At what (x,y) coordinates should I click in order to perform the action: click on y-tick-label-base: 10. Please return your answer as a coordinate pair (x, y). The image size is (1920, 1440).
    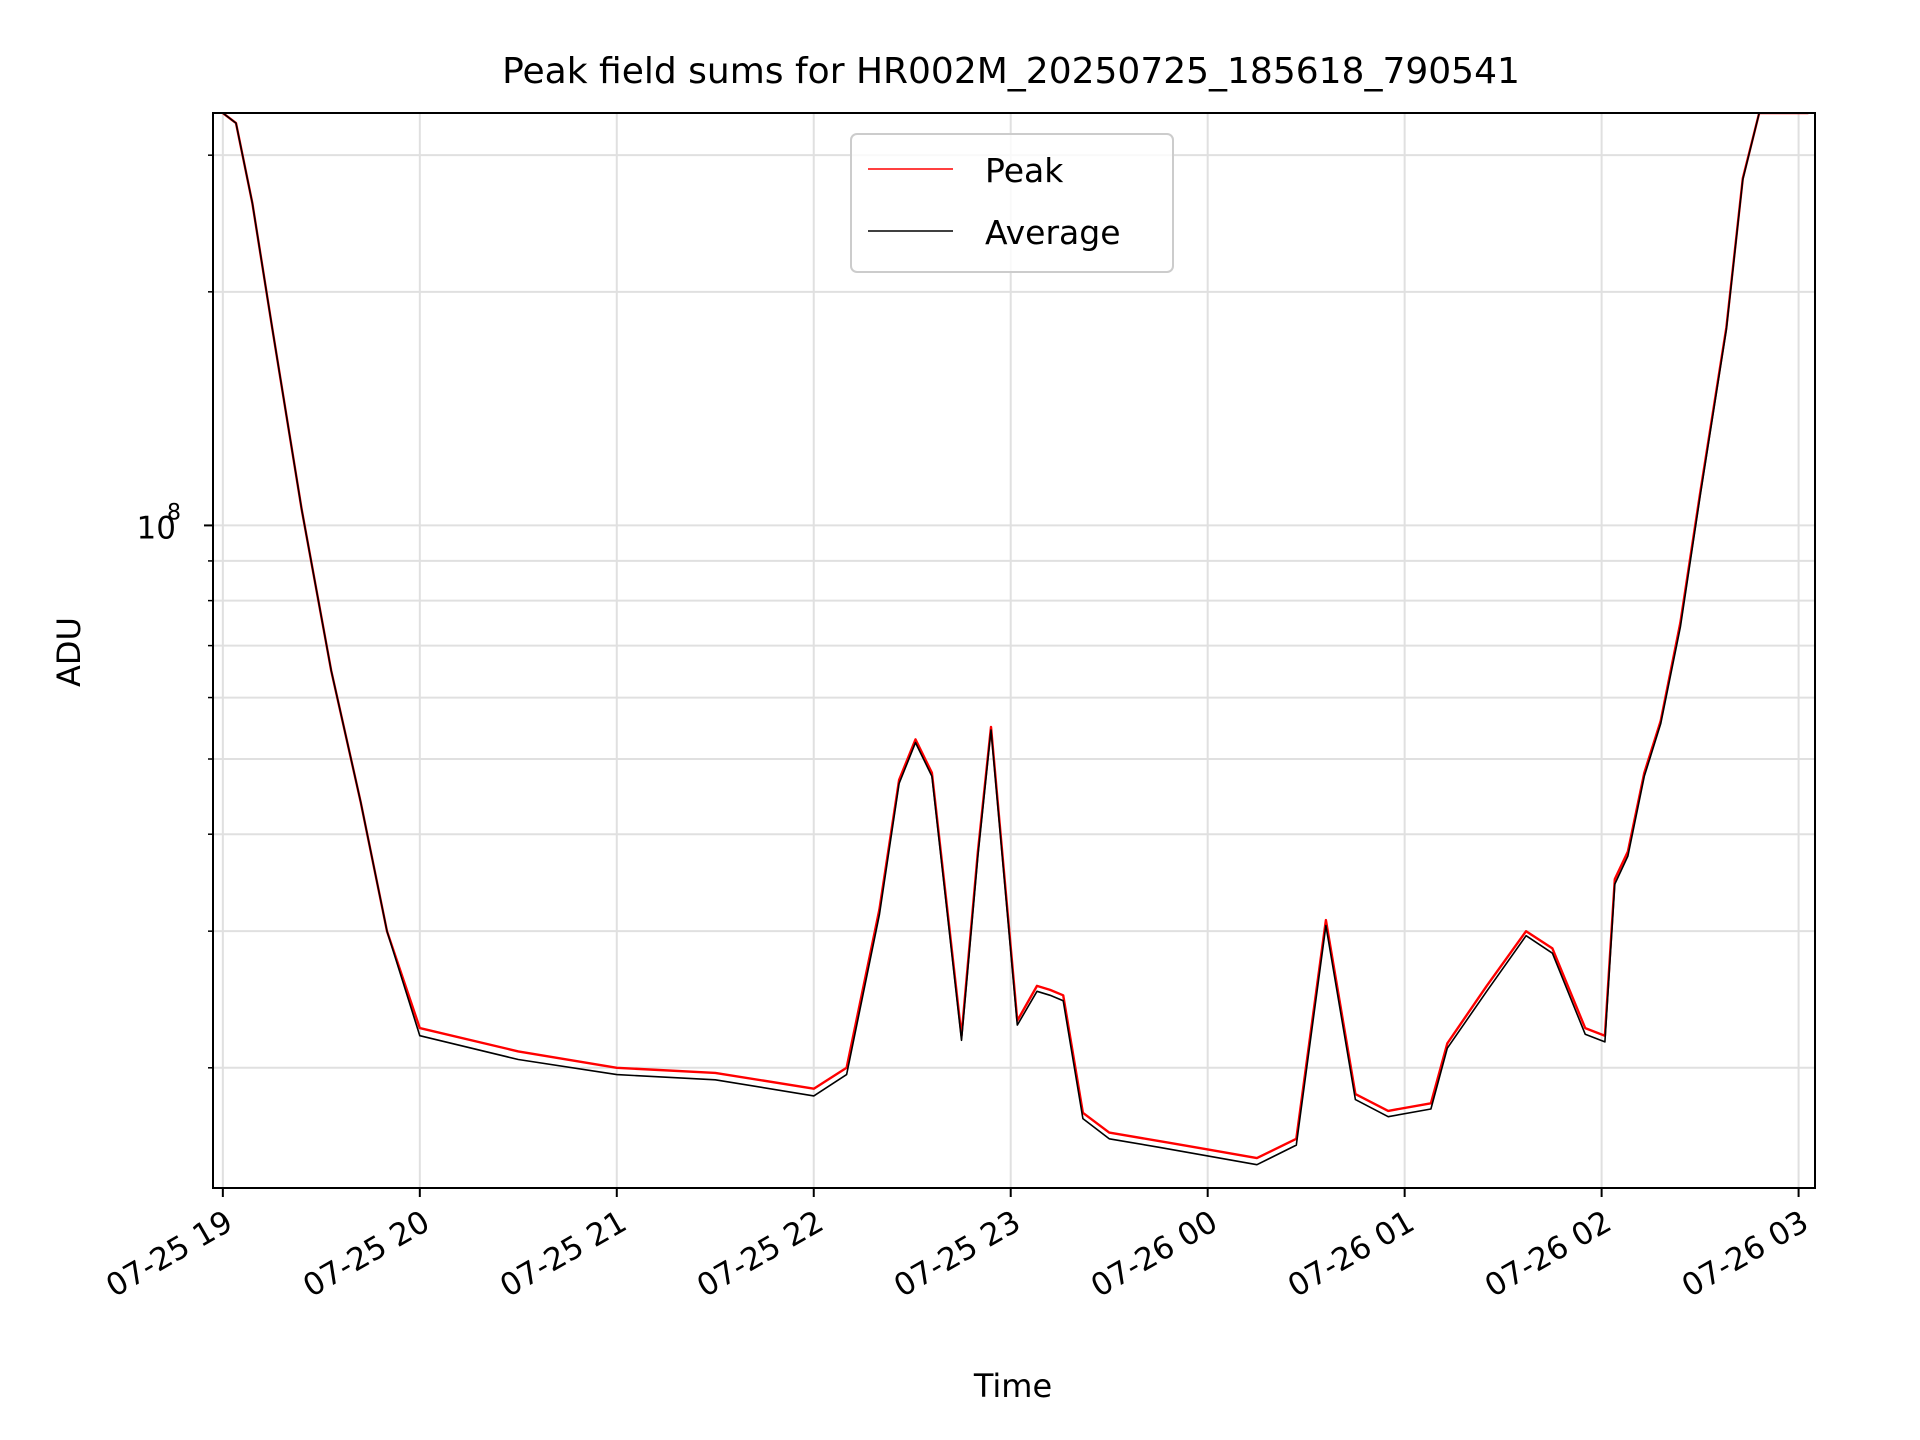
    Looking at the image, I should click on (156, 528).